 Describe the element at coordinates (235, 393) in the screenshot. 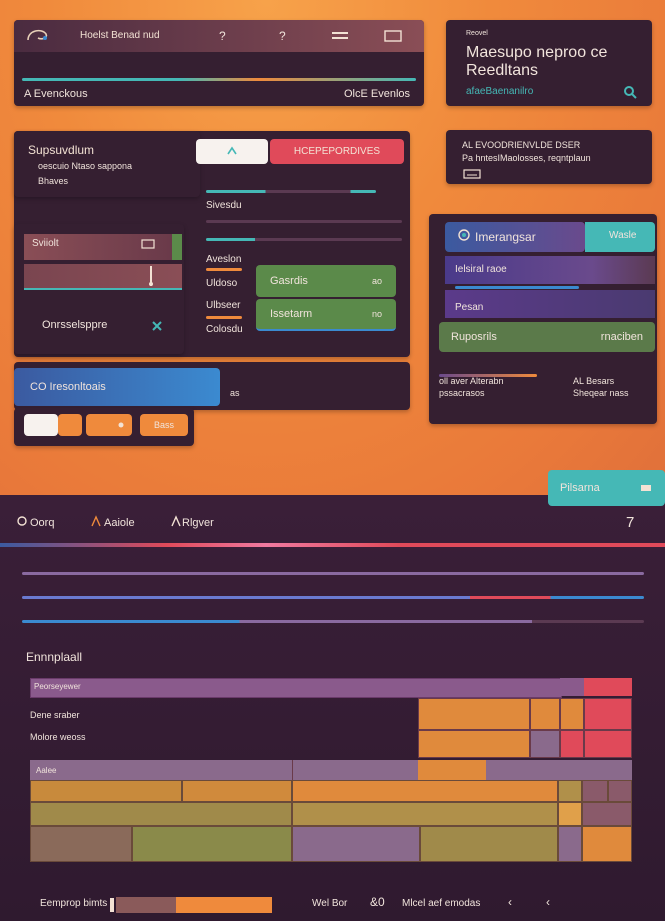

I see `blue-panel-side-value: as` at that location.